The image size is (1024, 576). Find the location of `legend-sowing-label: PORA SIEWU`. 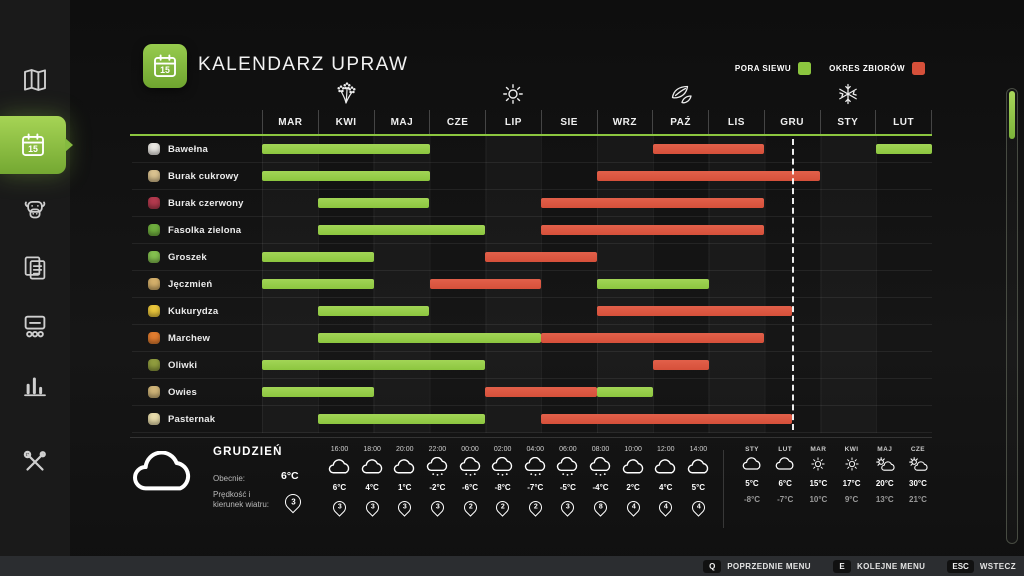

legend-sowing-label: PORA SIEWU is located at coordinates (763, 68).